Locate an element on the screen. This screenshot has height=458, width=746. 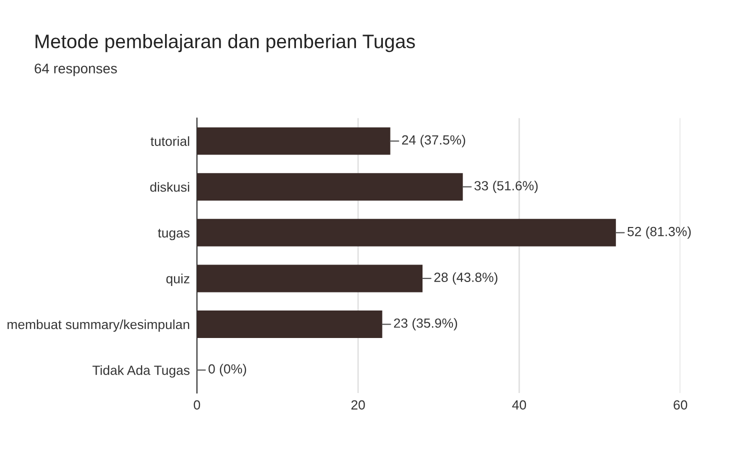
y-tick-label: membuat summary/kesimpulan is located at coordinates (99, 325).